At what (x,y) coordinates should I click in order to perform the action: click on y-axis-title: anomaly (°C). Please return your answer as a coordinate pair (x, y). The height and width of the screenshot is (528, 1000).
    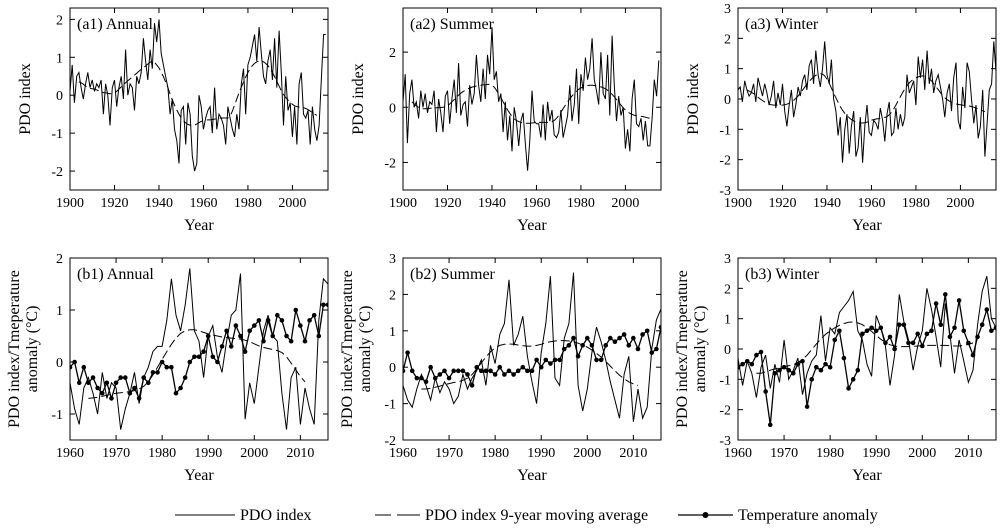
    Looking at the image, I should click on (32, 349).